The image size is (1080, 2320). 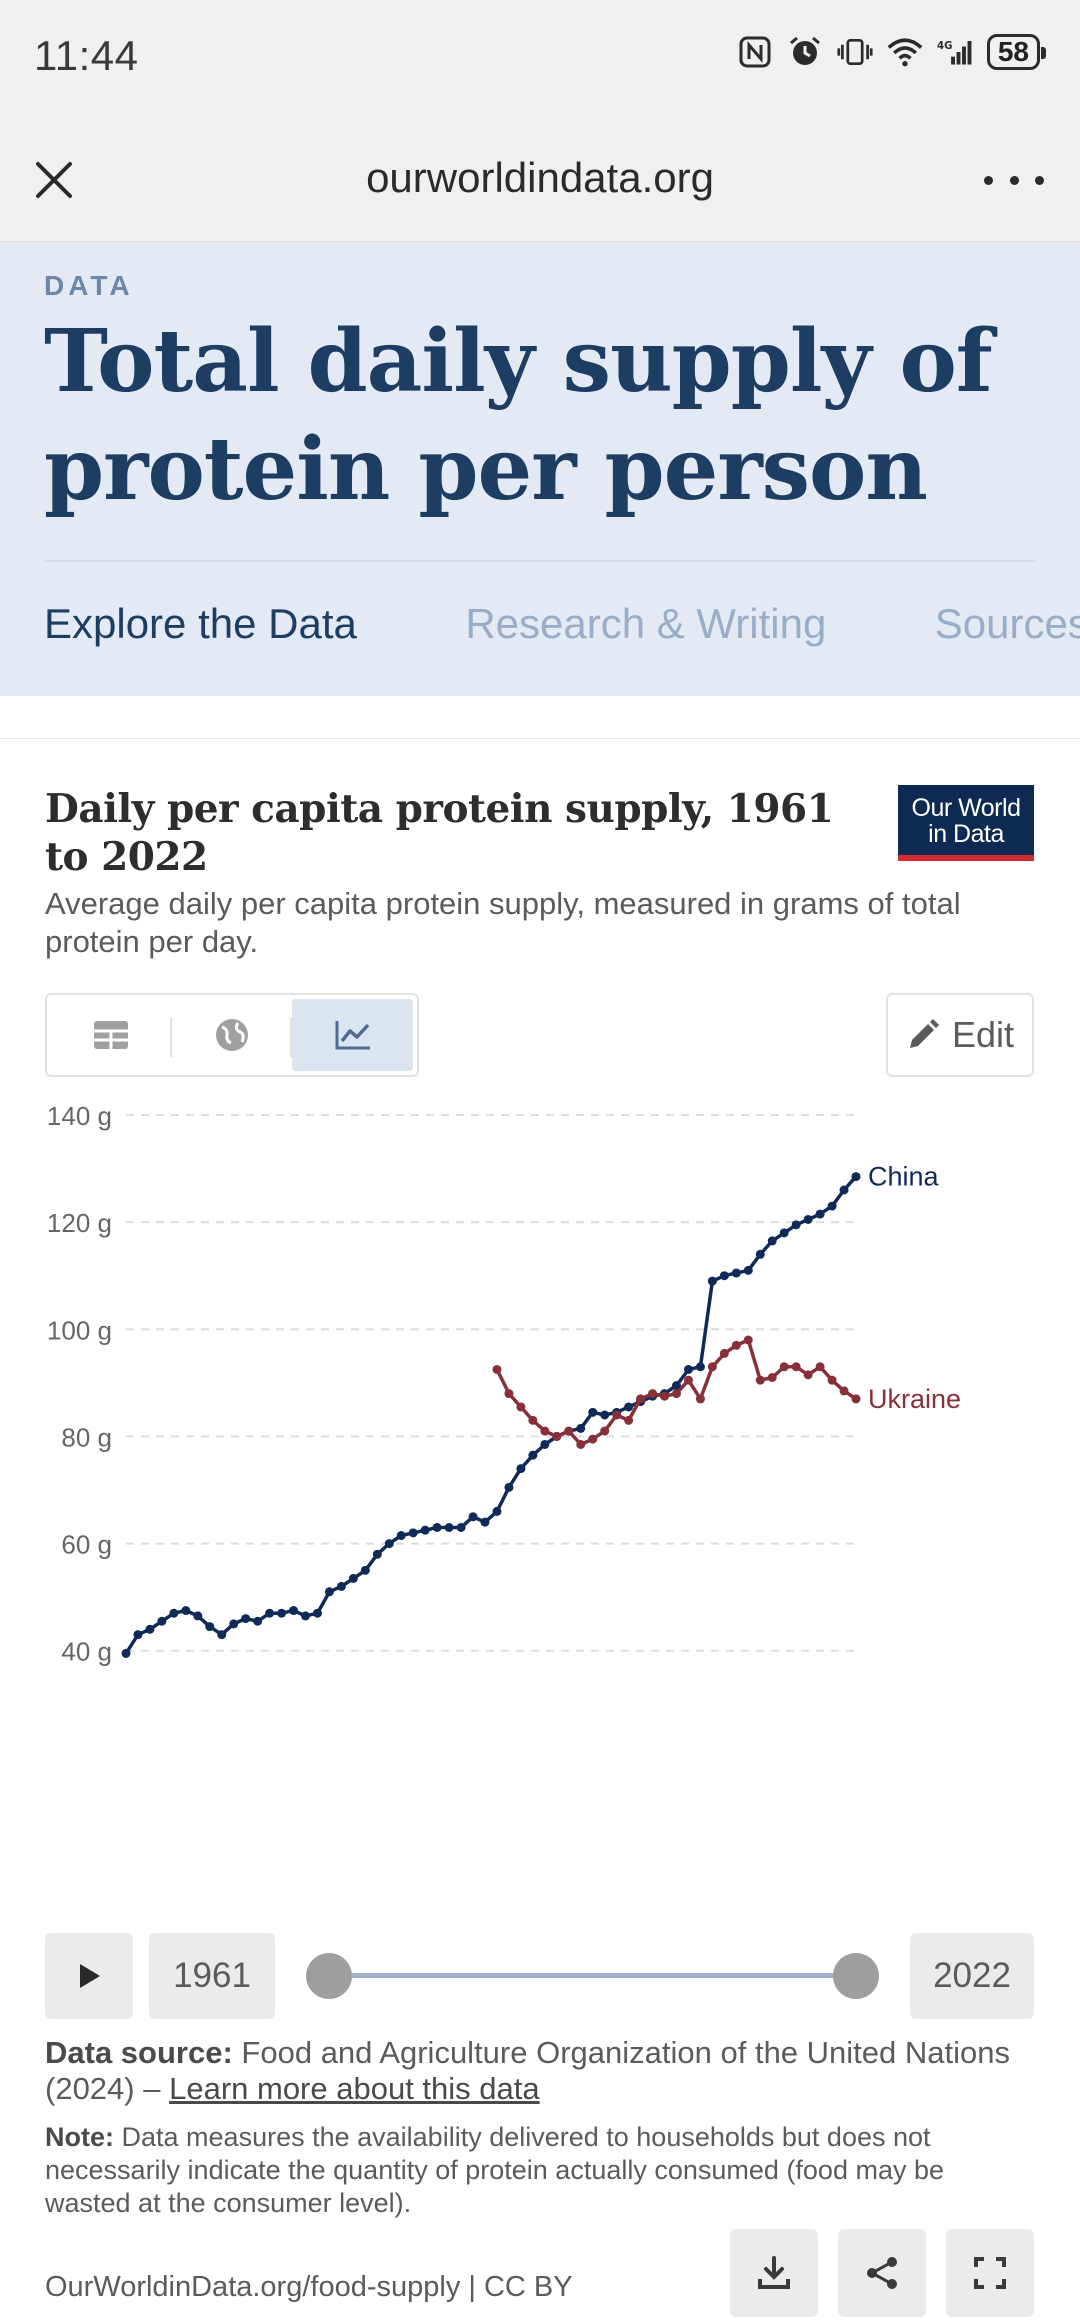 I want to click on alarm-icon, so click(x=805, y=52).